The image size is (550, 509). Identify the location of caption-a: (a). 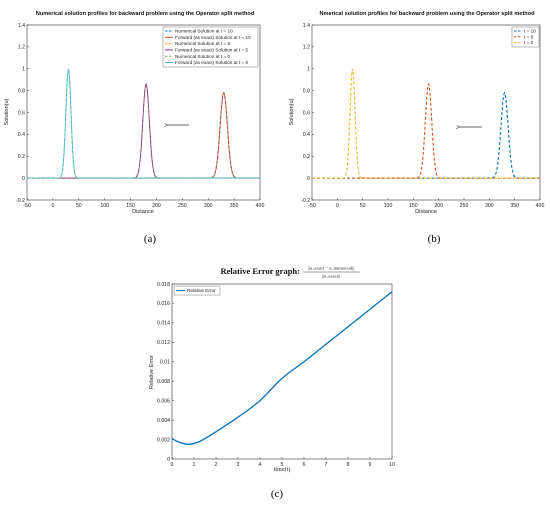
(150, 239).